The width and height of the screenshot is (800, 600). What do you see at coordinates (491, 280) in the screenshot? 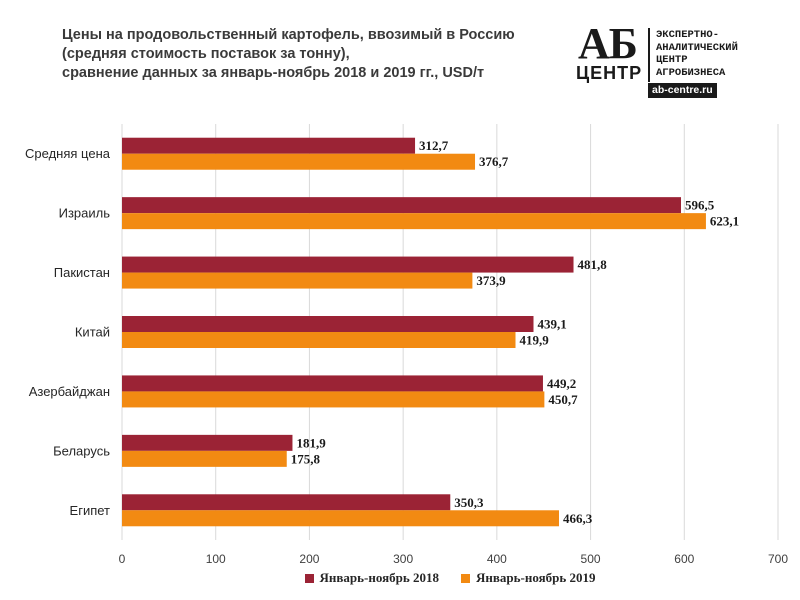
I see `data-label-2019: 373,9` at bounding box center [491, 280].